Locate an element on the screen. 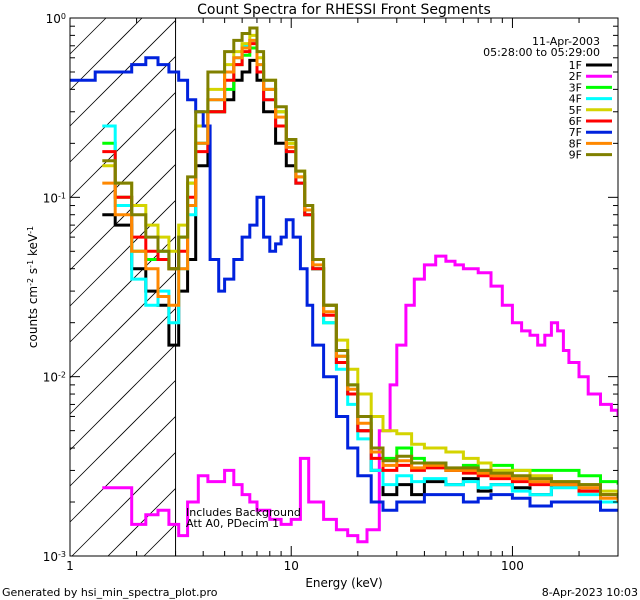 The image size is (640, 600). x-tick-label: 1 is located at coordinates (70, 566).